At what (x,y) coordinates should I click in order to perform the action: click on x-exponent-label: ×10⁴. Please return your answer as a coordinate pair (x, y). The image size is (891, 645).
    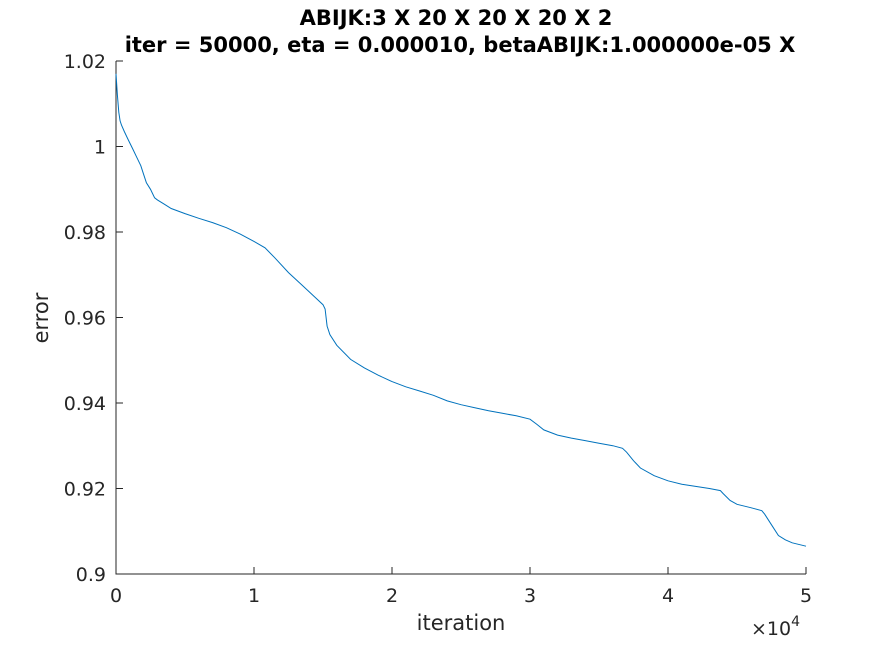
    Looking at the image, I should click on (775, 627).